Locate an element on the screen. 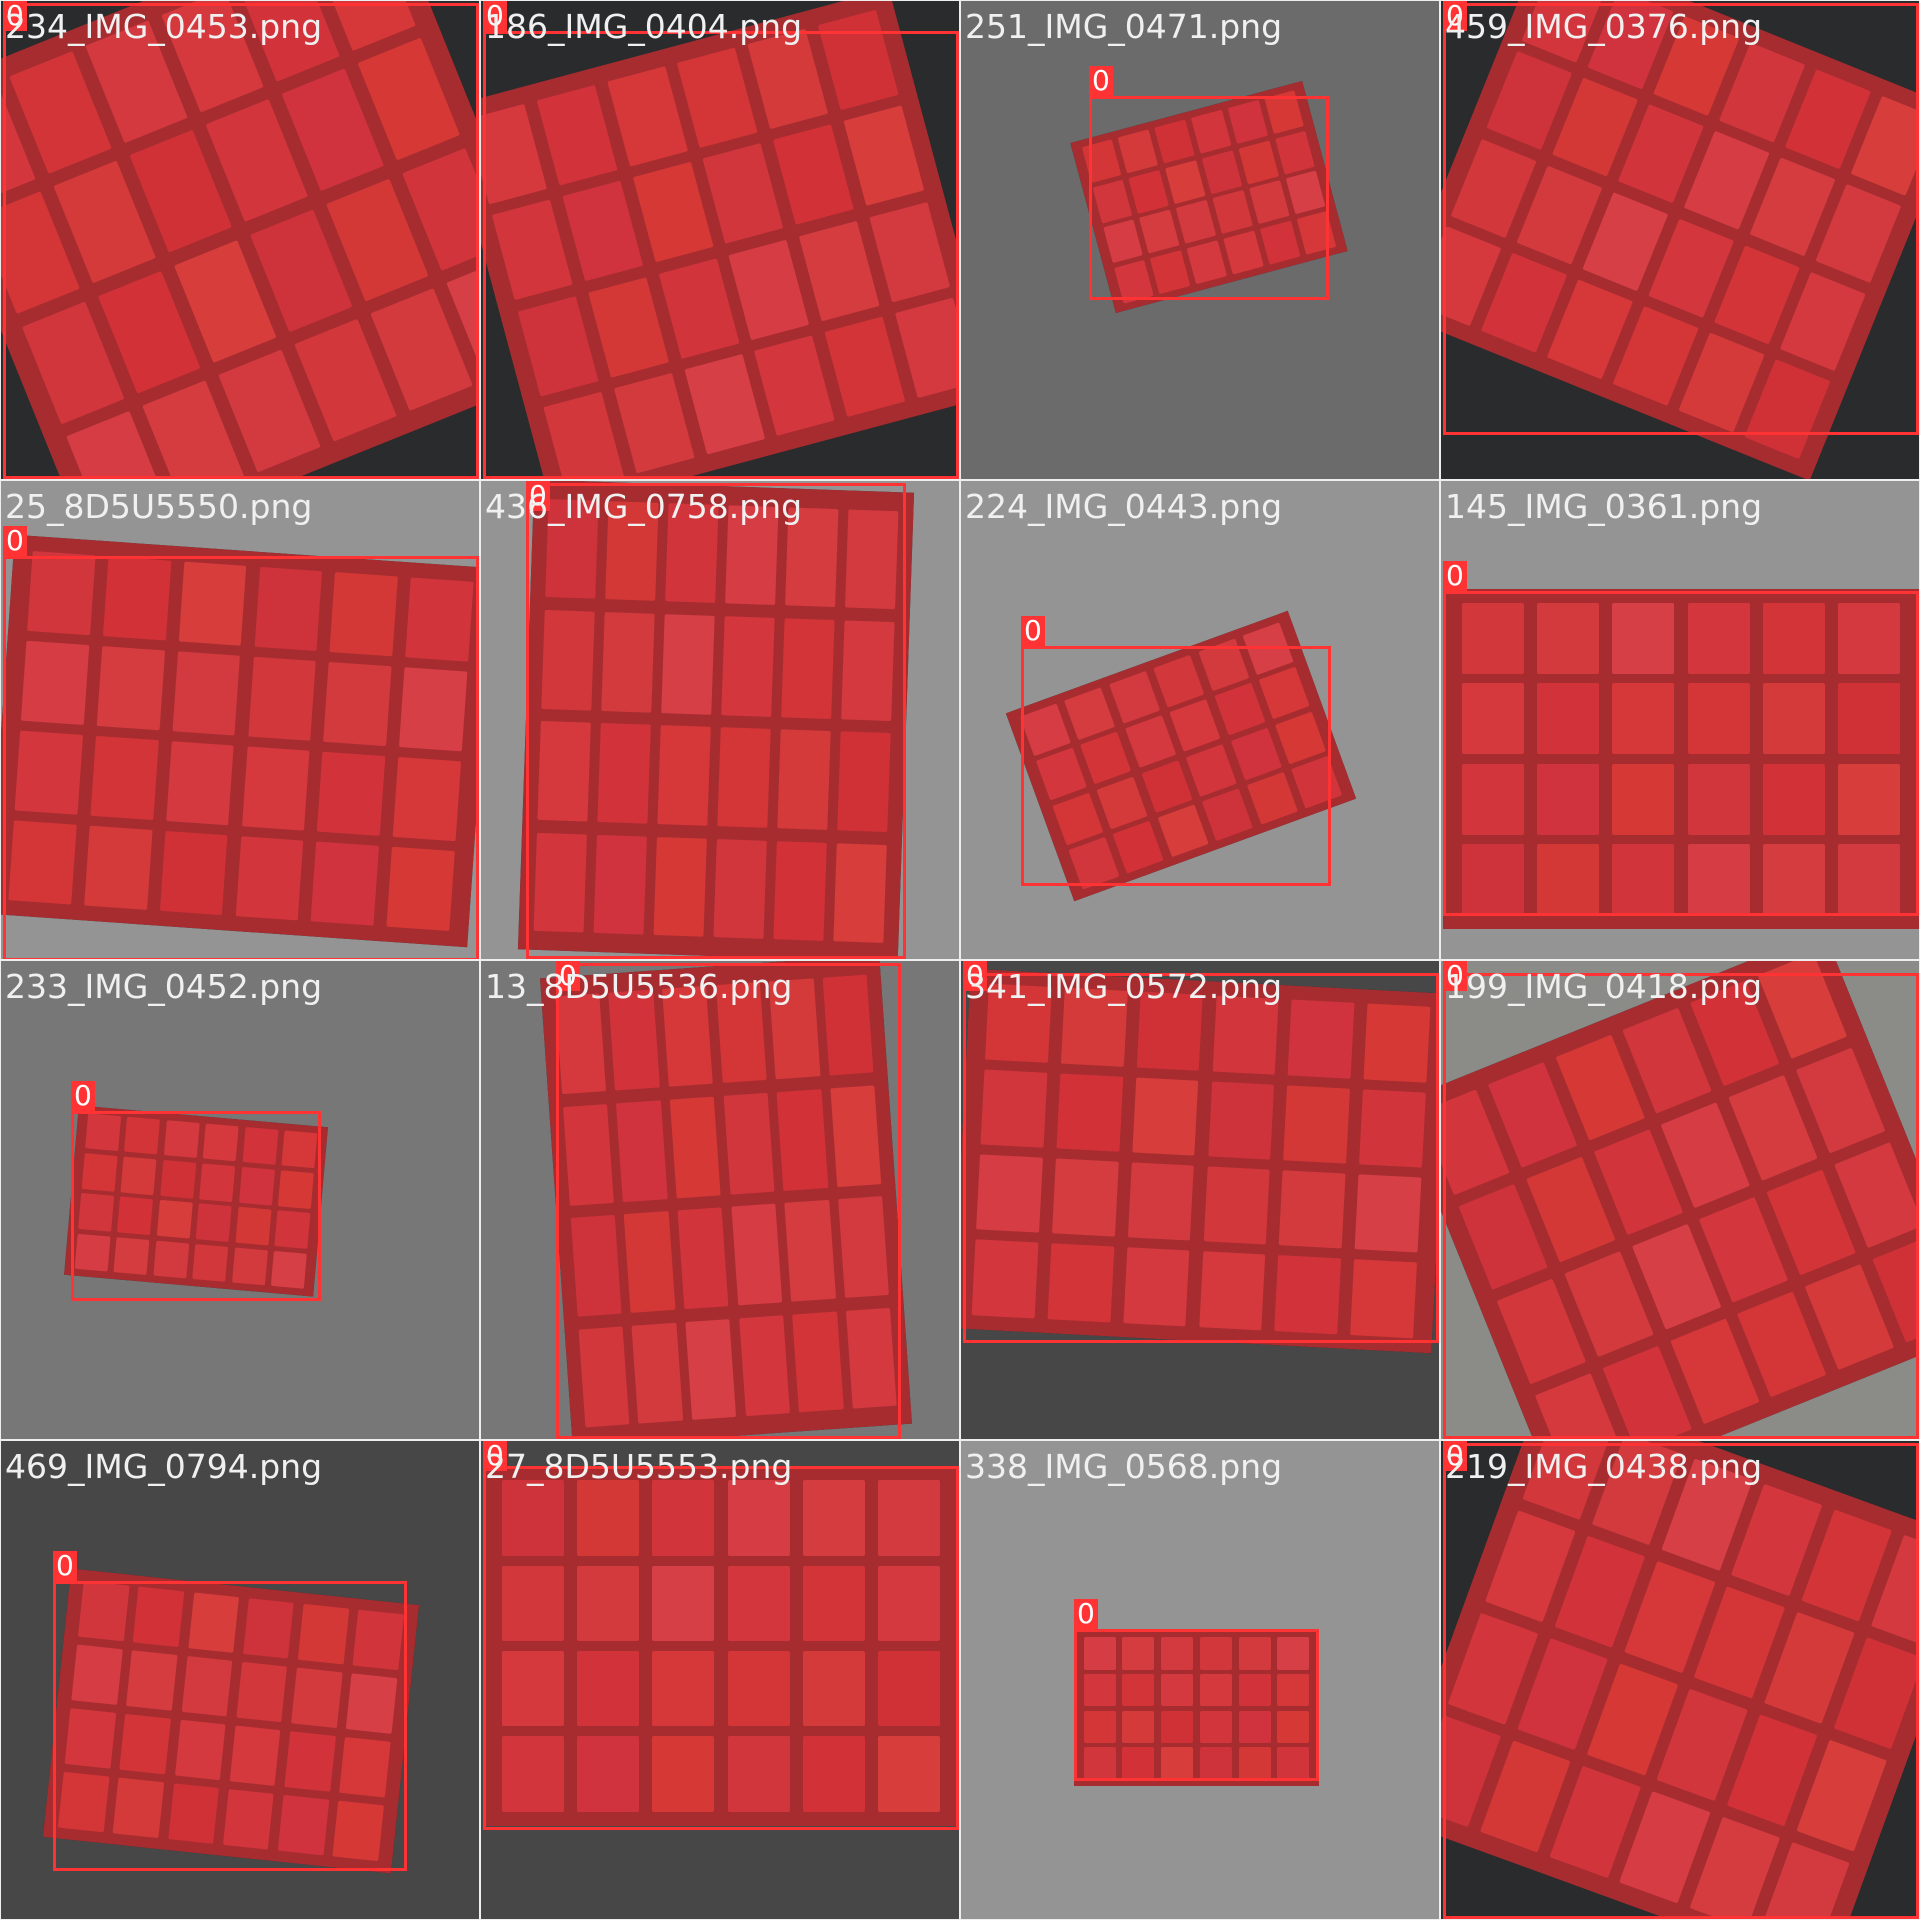 The image size is (1920, 1920). mosaic-tile: 0 233_IMG_0452.png is located at coordinates (240, 1200).